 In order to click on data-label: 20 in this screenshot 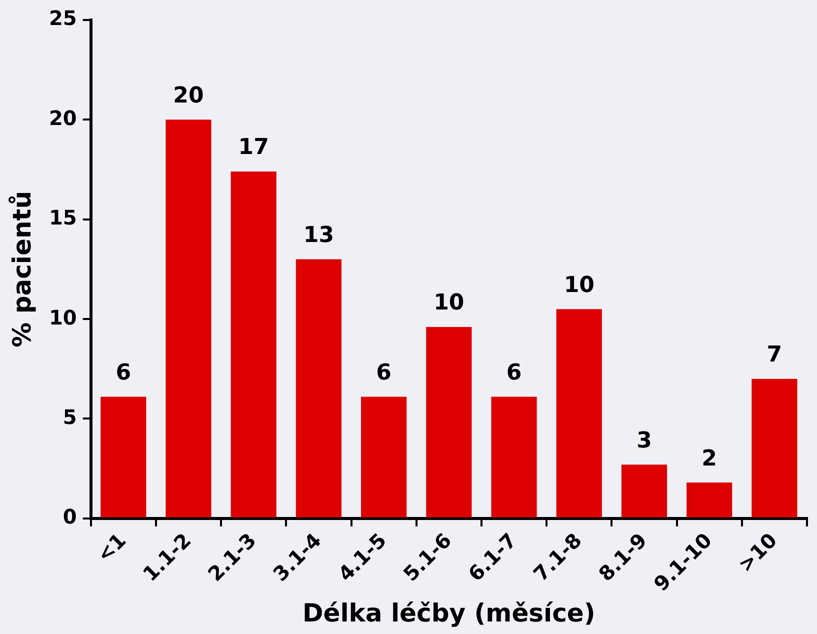, I will do `click(188, 95)`.